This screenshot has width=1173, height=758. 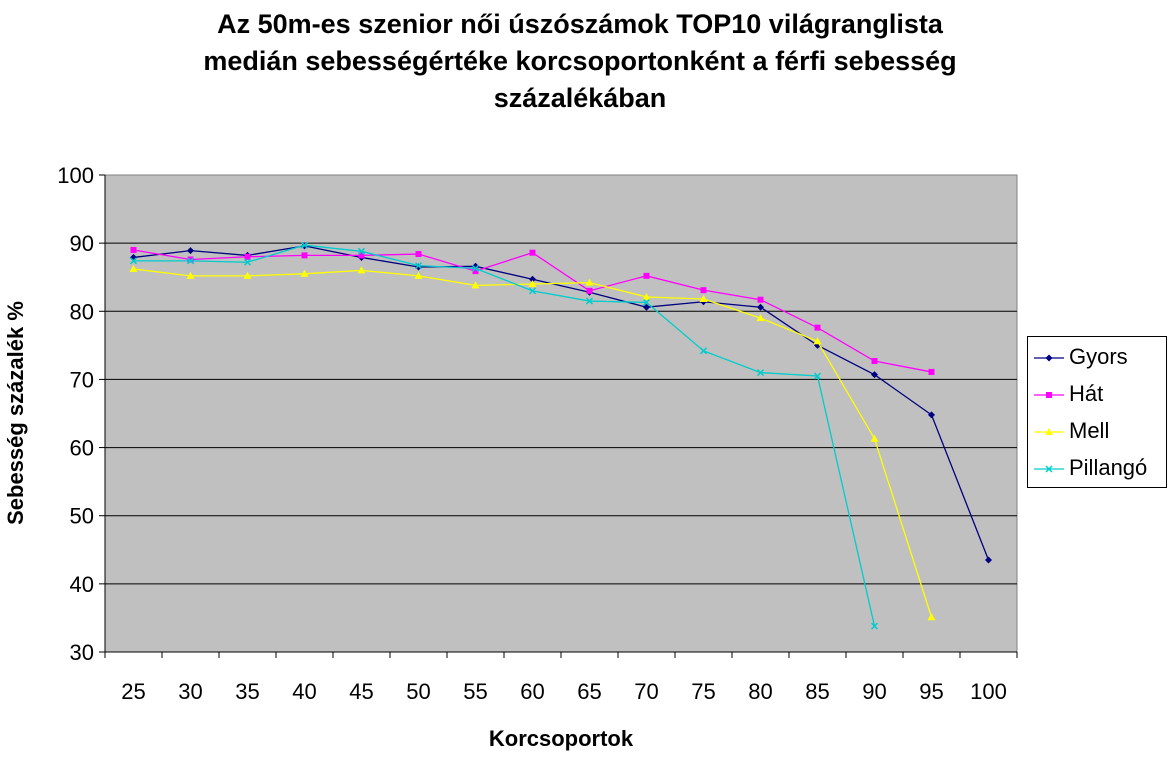 I want to click on x-tick-label: 85, so click(x=817, y=691).